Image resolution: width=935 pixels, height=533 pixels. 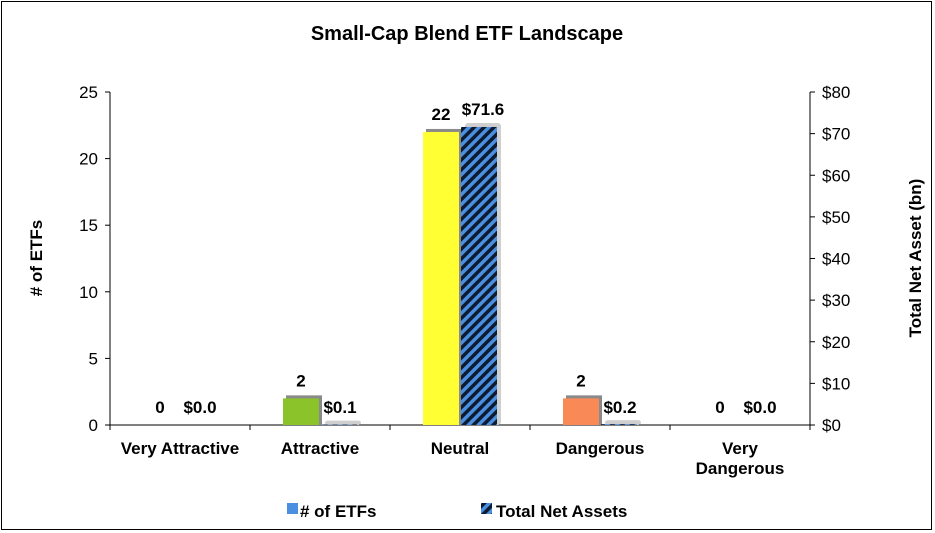 What do you see at coordinates (836, 175) in the screenshot?
I see `y2-tick-label: $60` at bounding box center [836, 175].